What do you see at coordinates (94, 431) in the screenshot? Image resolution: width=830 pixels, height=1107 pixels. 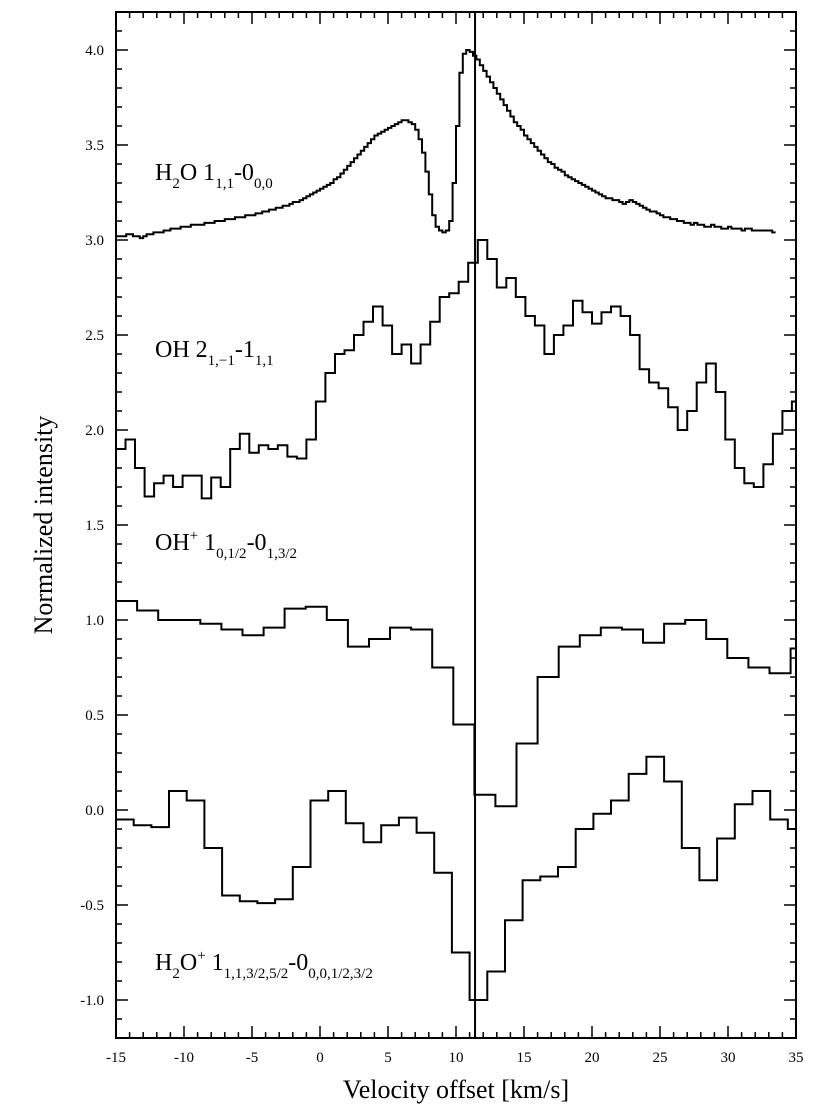 I see `y-tick-label: 2.0` at bounding box center [94, 431].